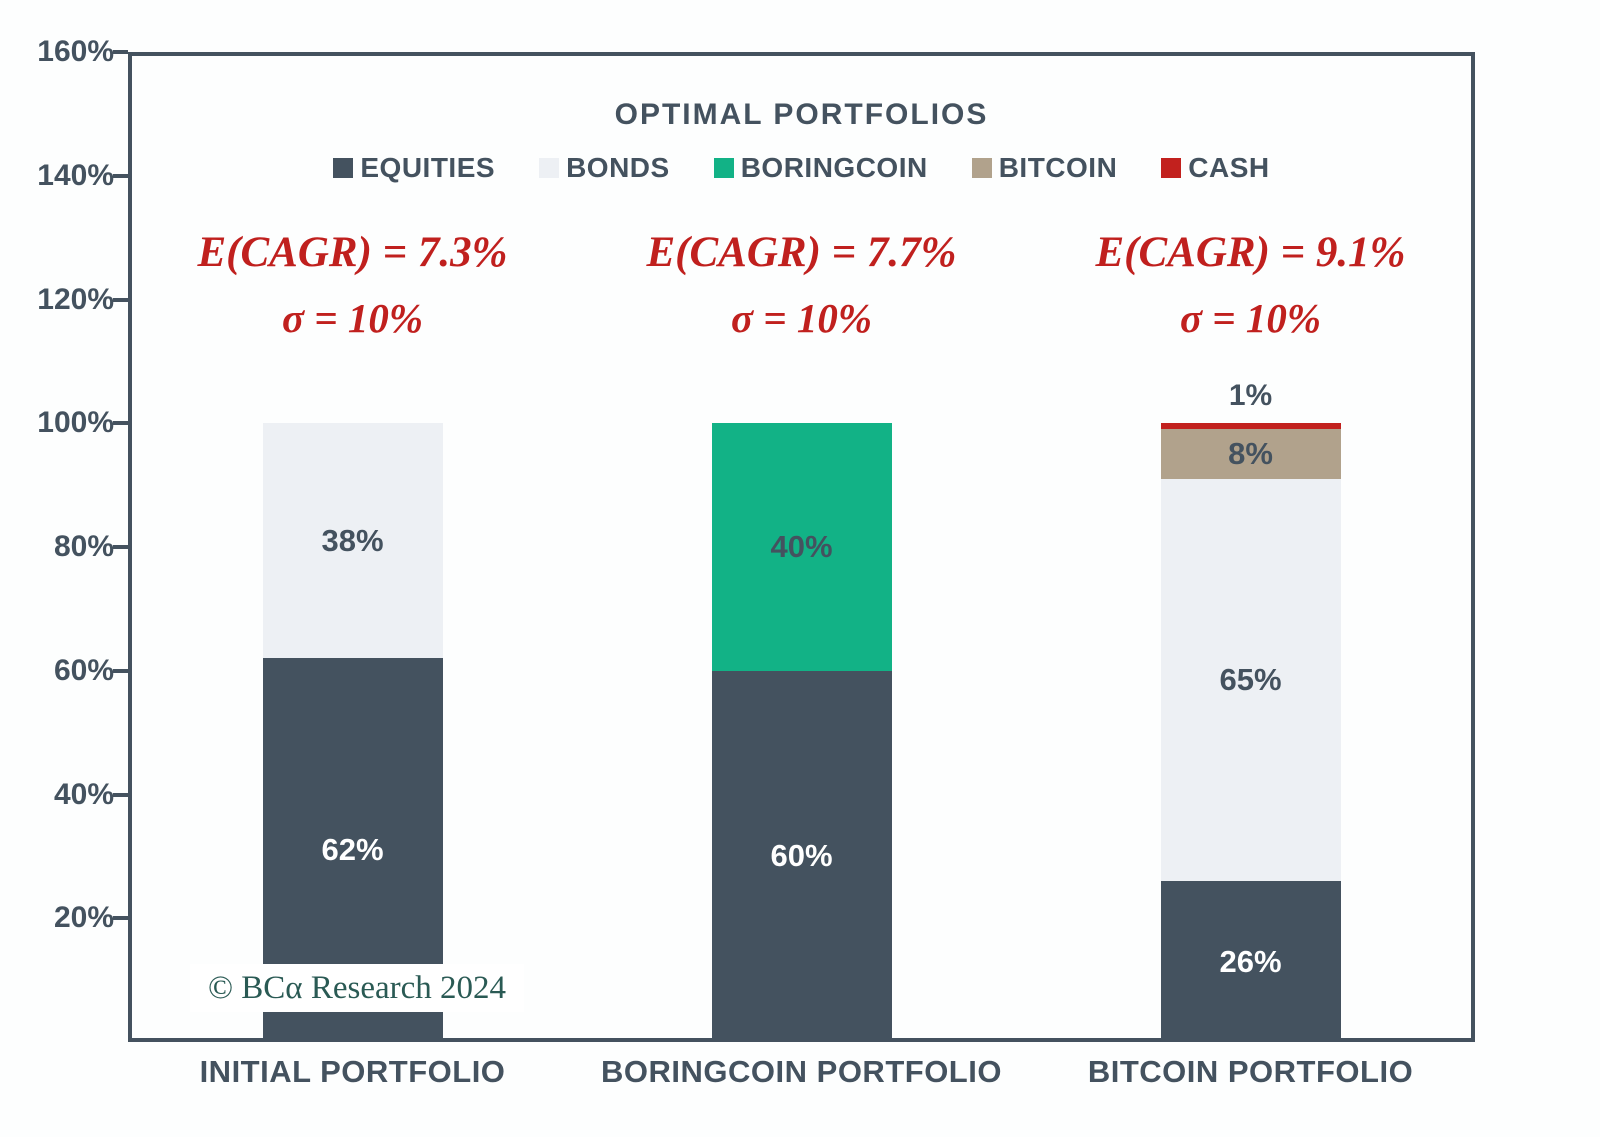 The width and height of the screenshot is (1600, 1137). Describe the element at coordinates (723, 168) in the screenshot. I see `legend-swatch-boringcoin-icon` at that location.